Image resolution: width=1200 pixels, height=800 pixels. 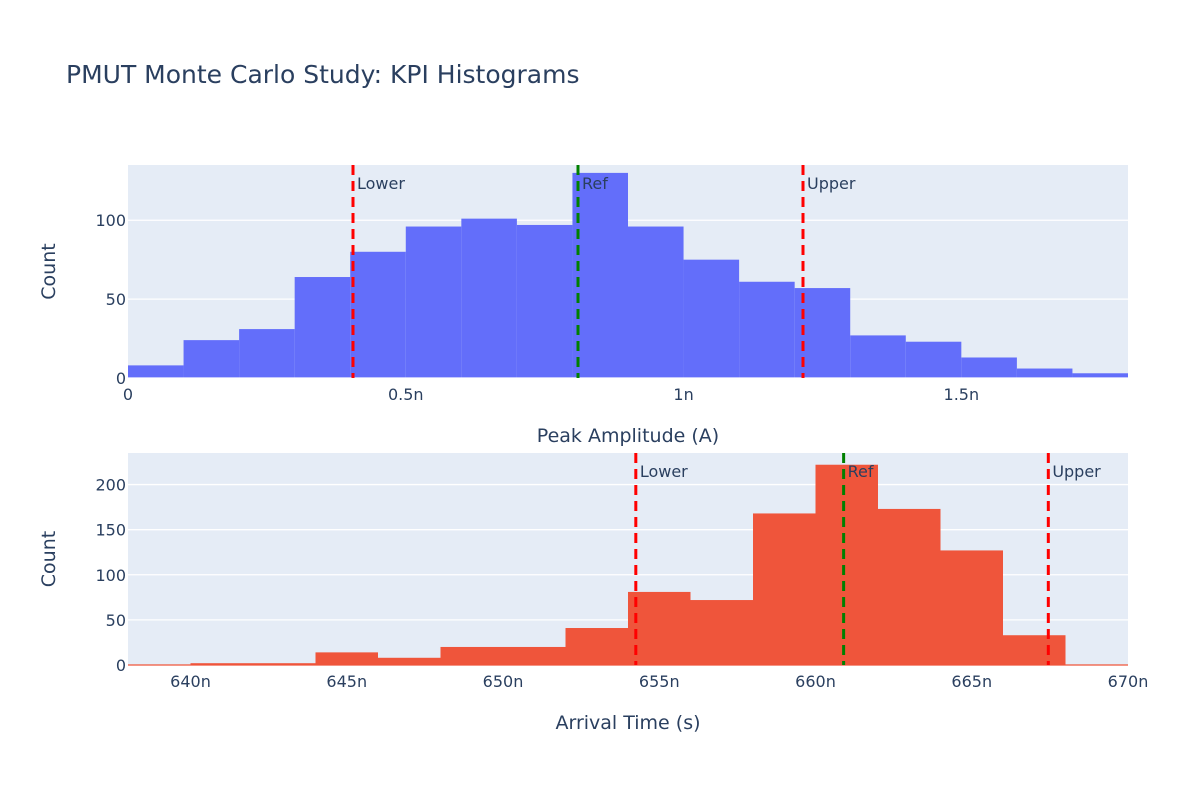 What do you see at coordinates (49, 559) in the screenshot?
I see `arrival-time-y-axis-title: Count` at bounding box center [49, 559].